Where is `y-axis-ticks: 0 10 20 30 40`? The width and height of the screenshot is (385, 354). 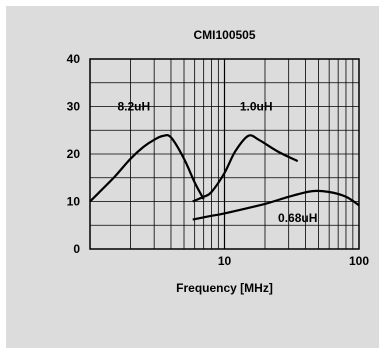 y-axis-ticks: 0 10 20 30 40 is located at coordinates (74, 154).